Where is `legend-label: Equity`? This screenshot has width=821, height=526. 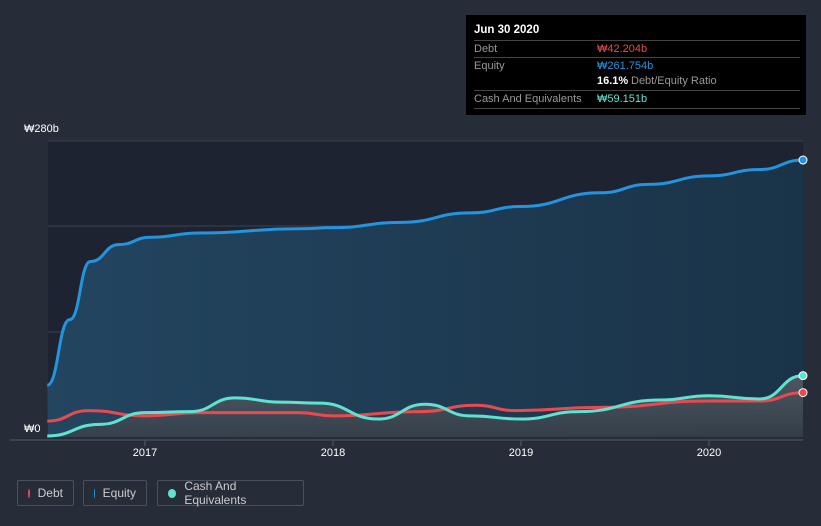 legend-label: Equity is located at coordinates (119, 493).